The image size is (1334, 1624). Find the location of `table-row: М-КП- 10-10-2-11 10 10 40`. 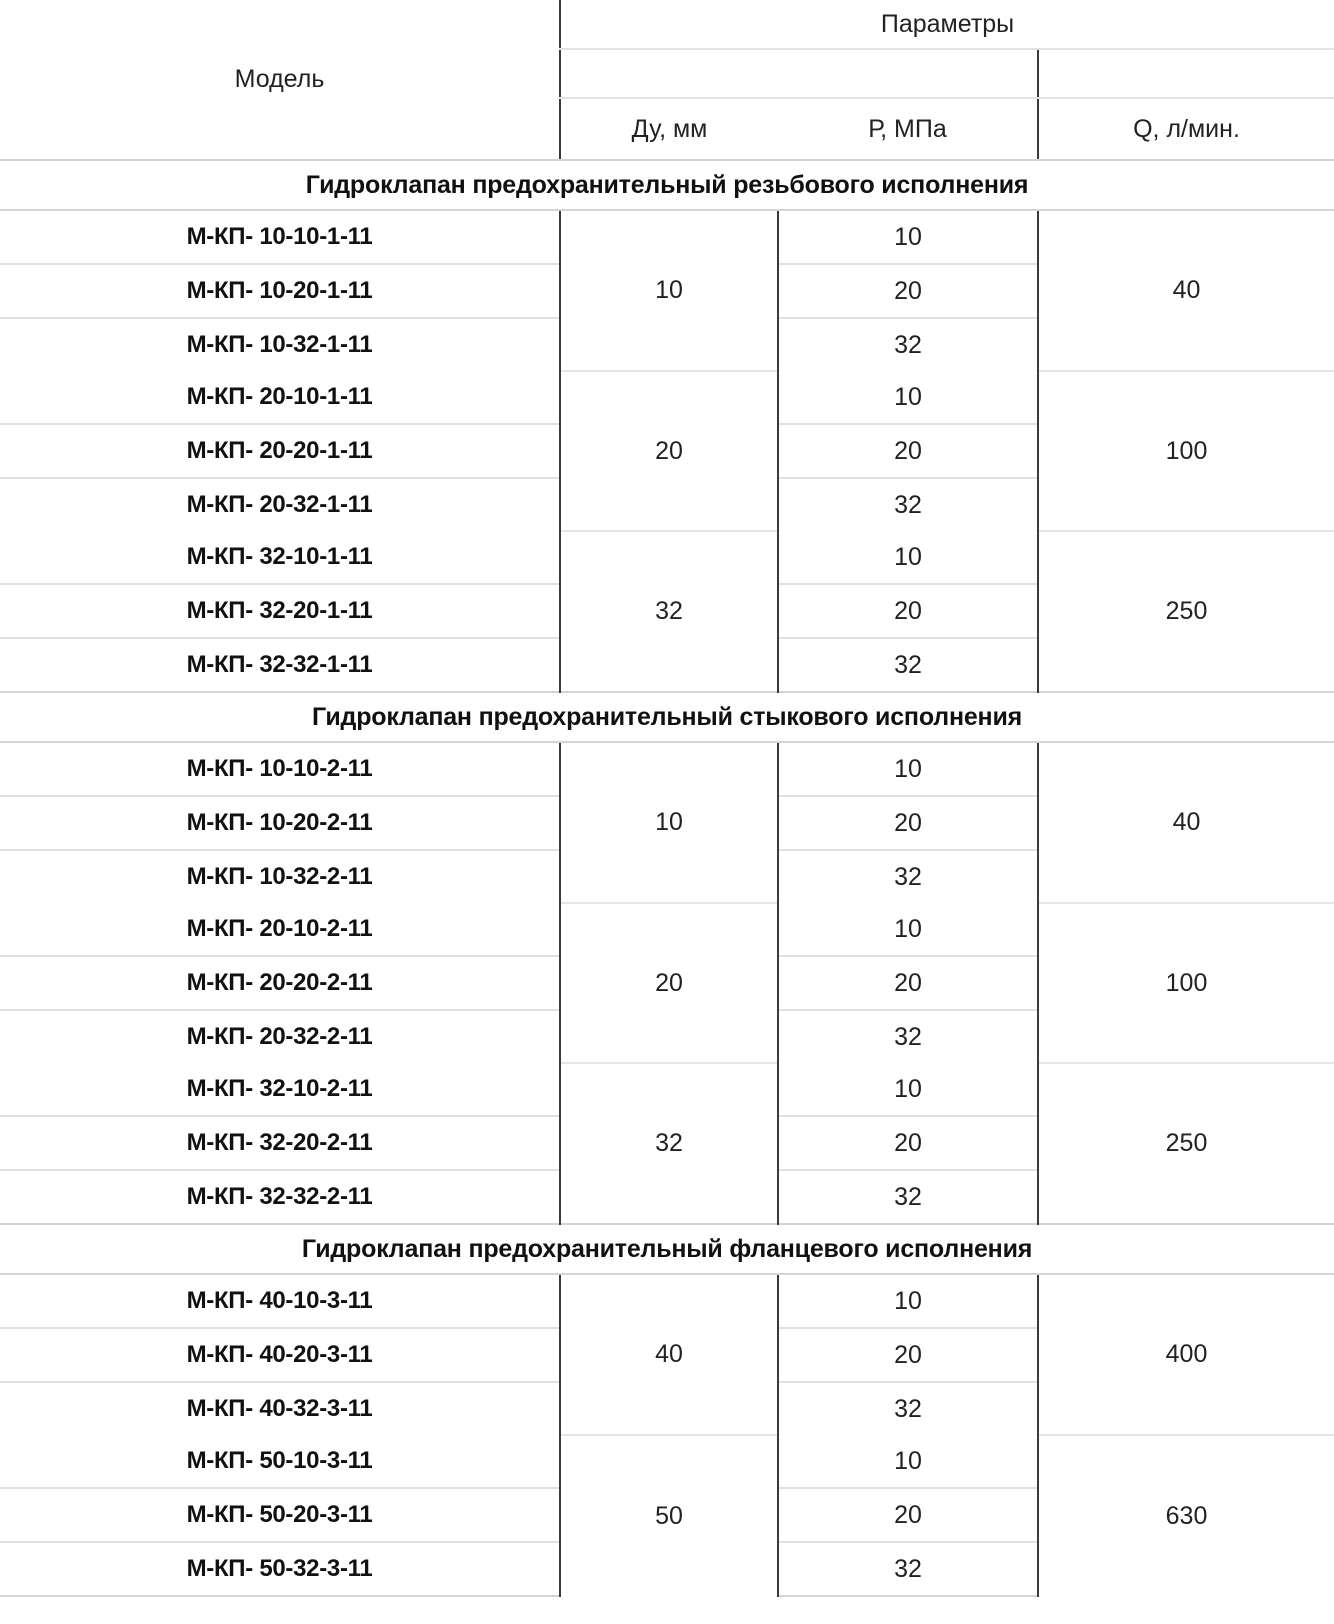

table-row: М-КП- 10-10-2-11 10 10 40 is located at coordinates (667, 822).